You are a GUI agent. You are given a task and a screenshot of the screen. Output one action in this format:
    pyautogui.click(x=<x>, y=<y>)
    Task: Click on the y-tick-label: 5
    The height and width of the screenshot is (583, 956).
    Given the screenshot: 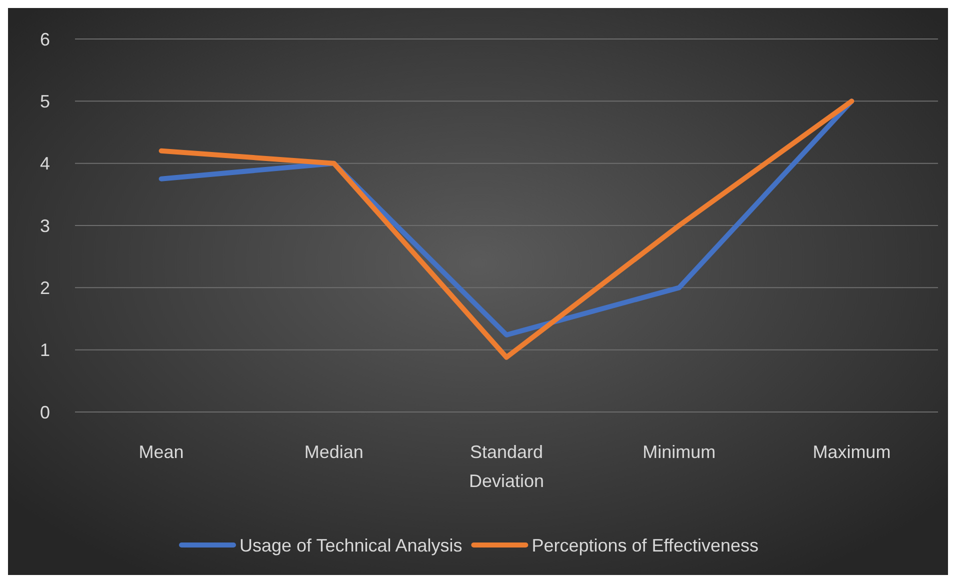 What is the action you would take?
    pyautogui.click(x=45, y=101)
    